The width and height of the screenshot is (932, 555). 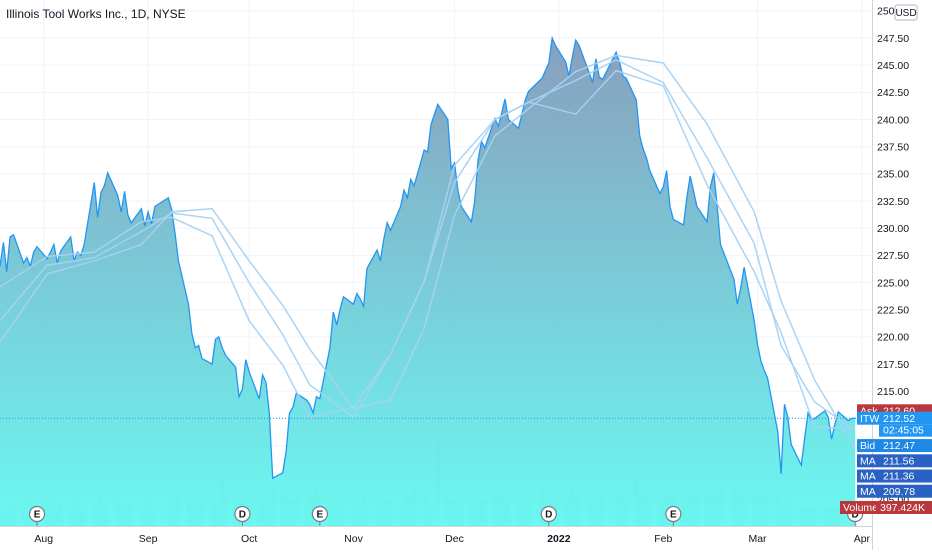 I want to click on y-tick-label: 235.00, so click(x=893, y=175).